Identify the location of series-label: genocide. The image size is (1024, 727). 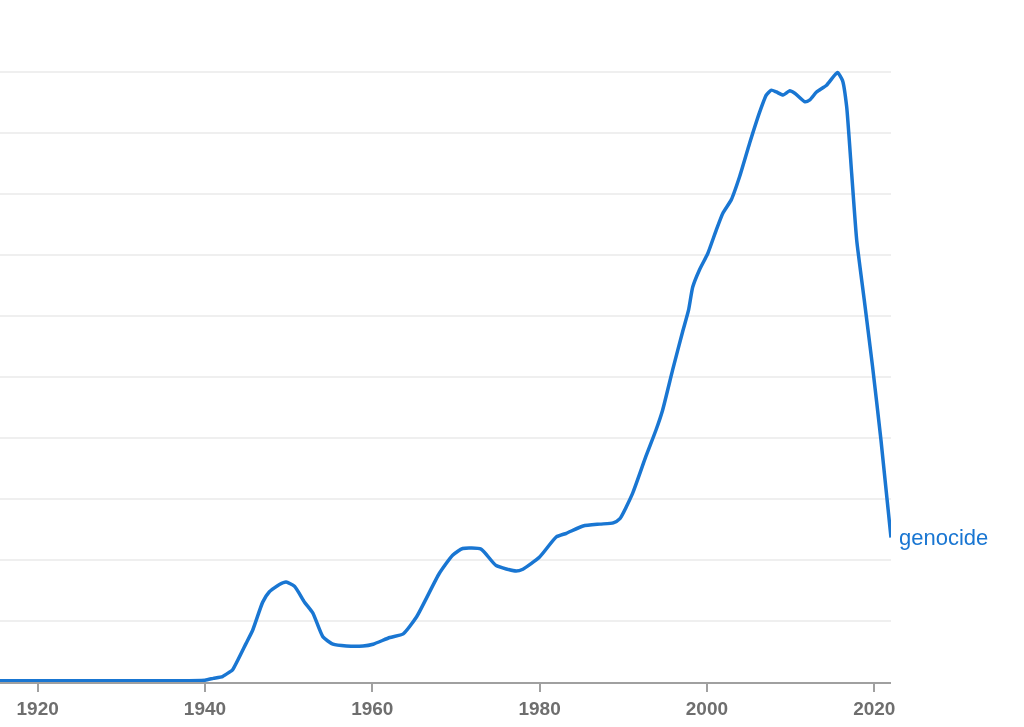
(944, 537).